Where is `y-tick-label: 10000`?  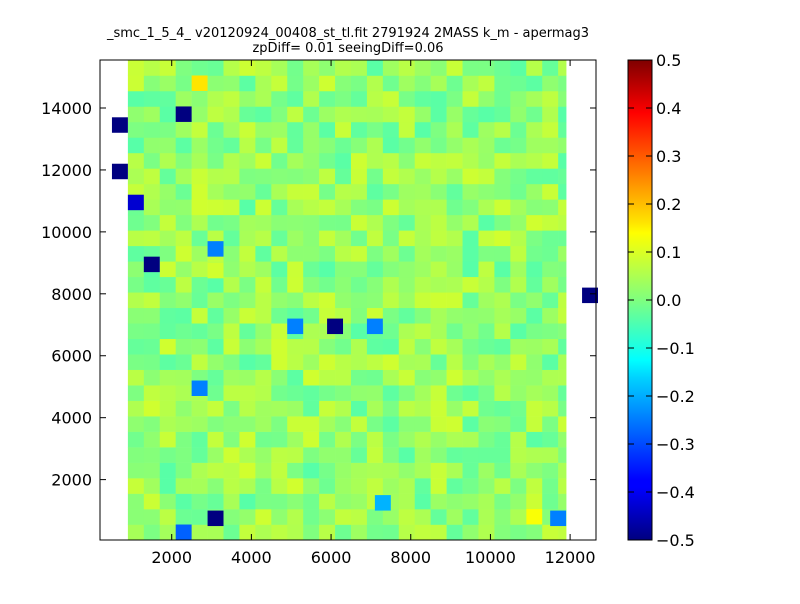 y-tick-label: 10000 is located at coordinates (66, 232).